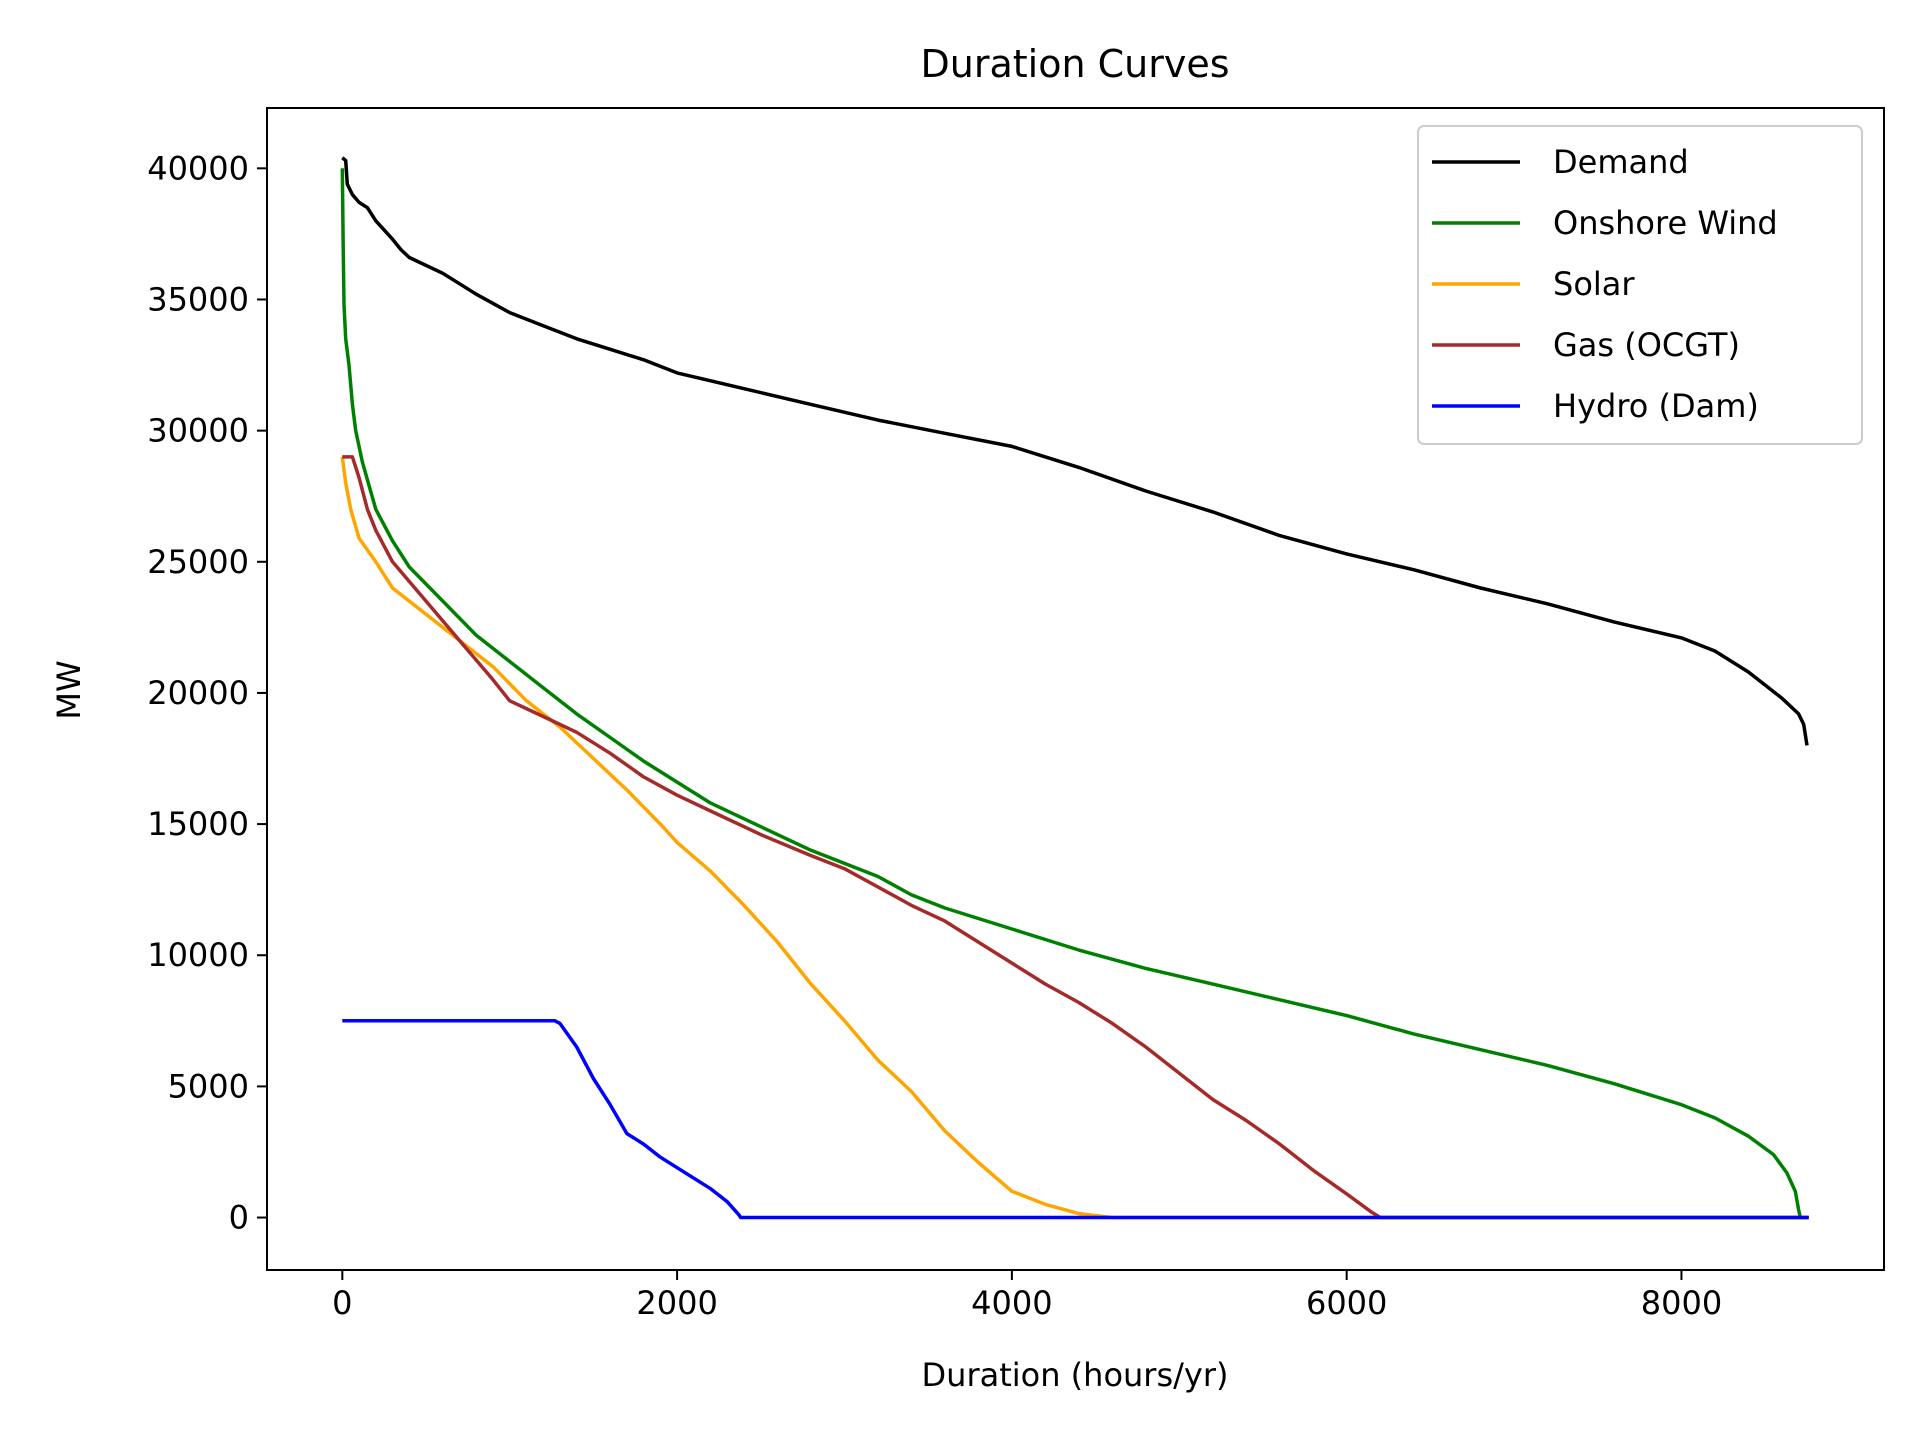  I want to click on legend-label-0: Demand, so click(1621, 162).